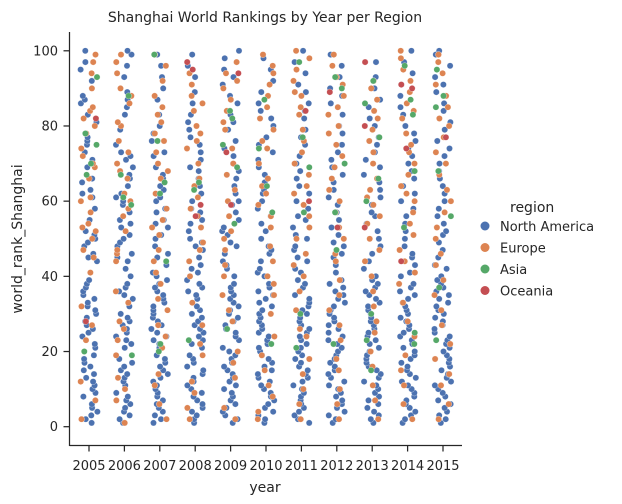 The image size is (622, 504). What do you see at coordinates (485, 269) in the screenshot?
I see `legend-marker` at bounding box center [485, 269].